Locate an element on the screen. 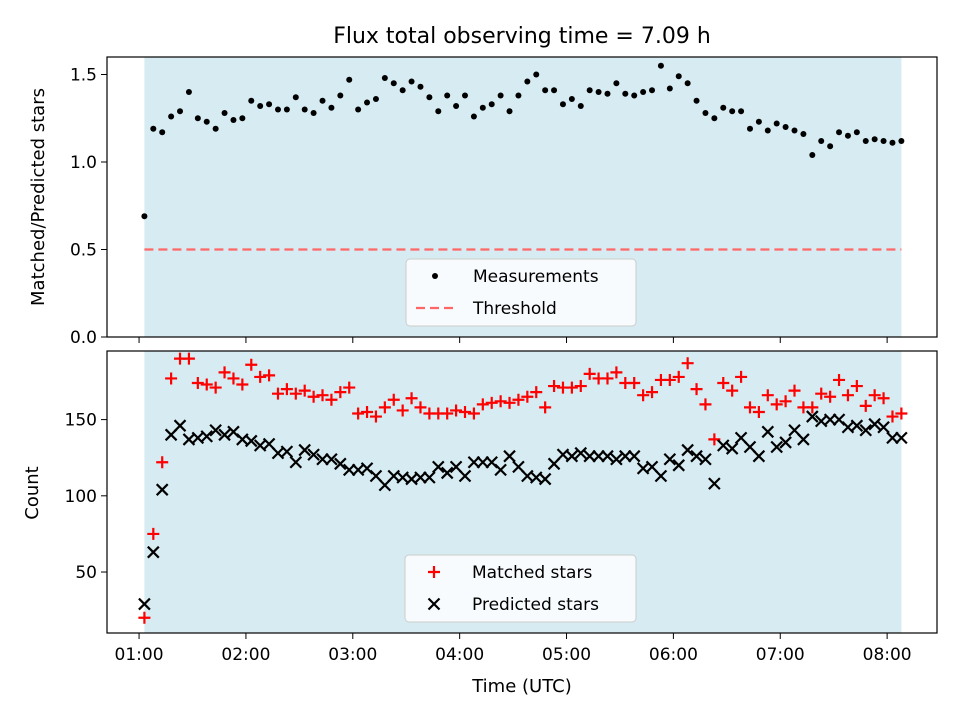 The image size is (960, 720). x-tick-label: 08:00 is located at coordinates (887, 655).